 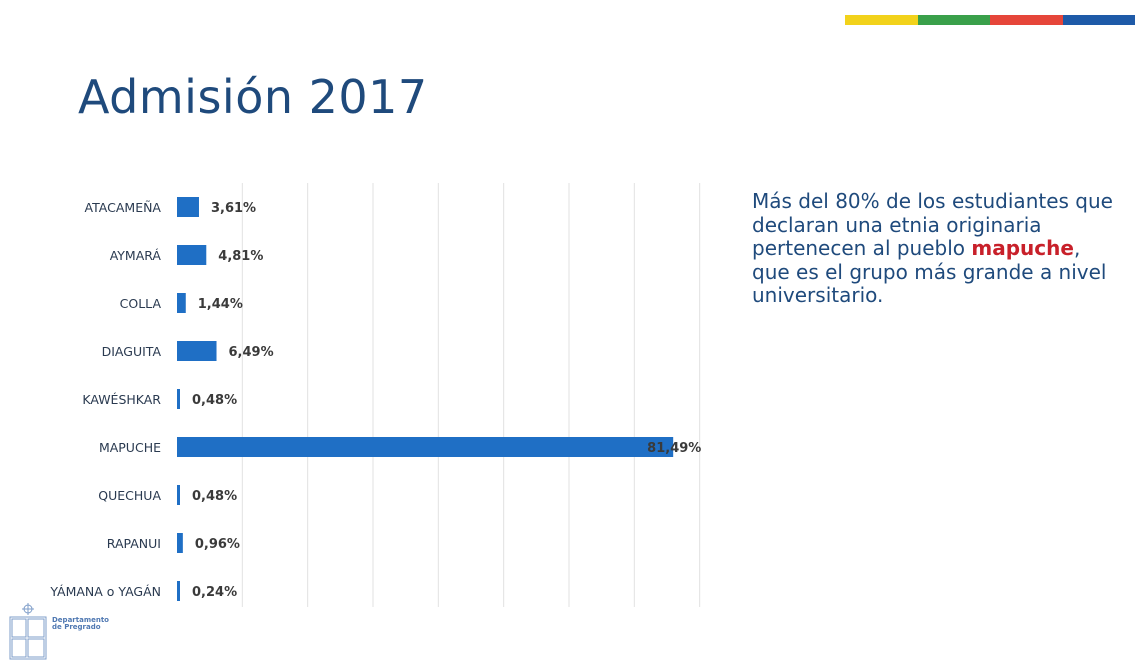 I want to click on stripe-red, so click(x=1026, y=20).